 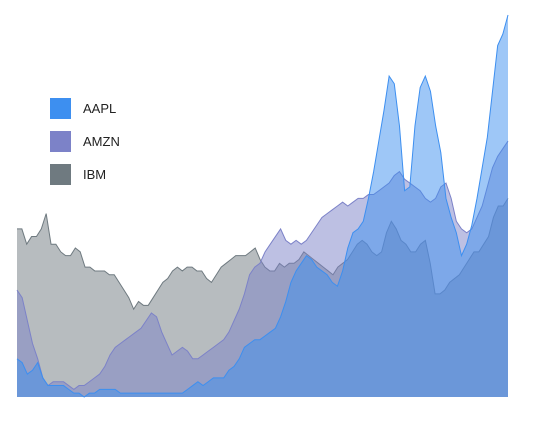 I want to click on legend-swatch-amzn, so click(x=60, y=141).